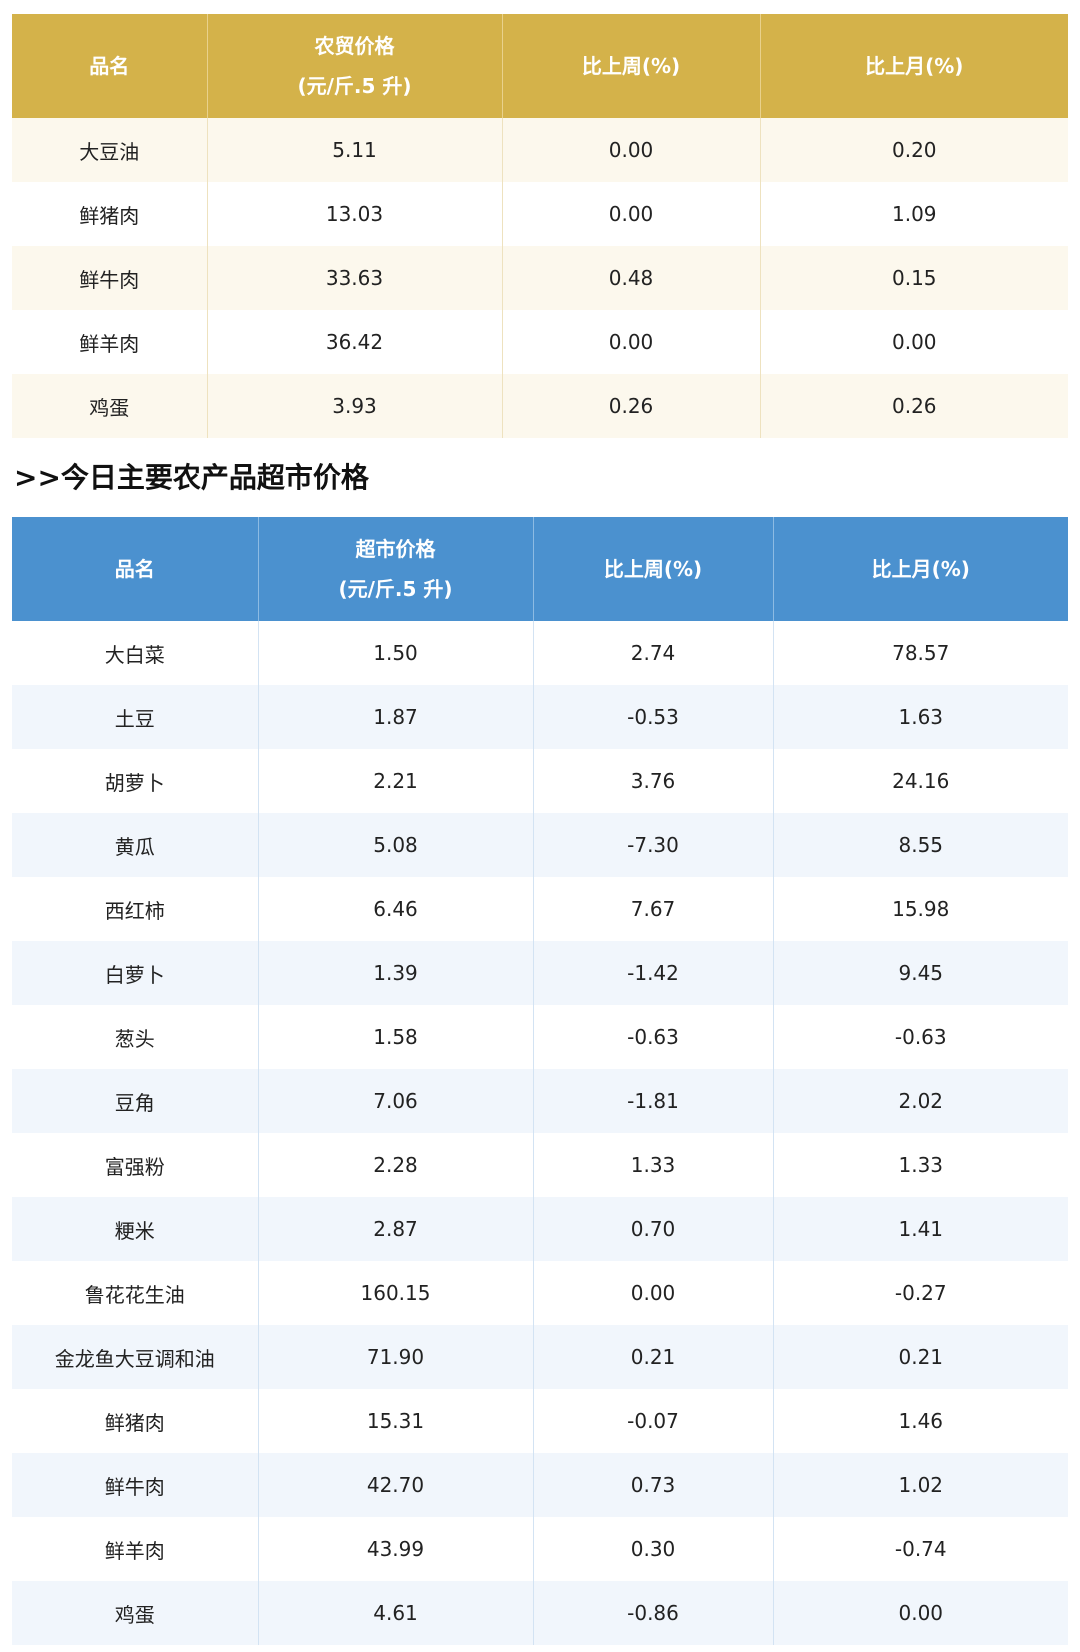  I want to click on cell-week-change: 2.74, so click(653, 653).